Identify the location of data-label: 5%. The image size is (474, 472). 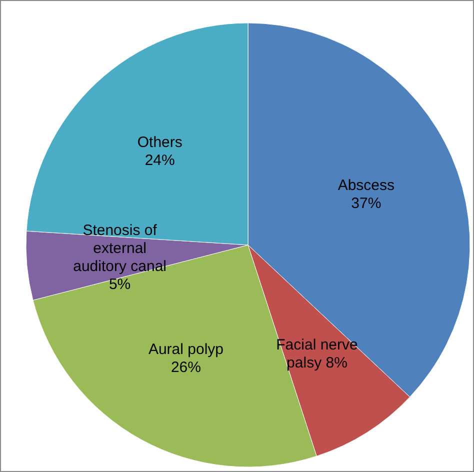
(119, 285).